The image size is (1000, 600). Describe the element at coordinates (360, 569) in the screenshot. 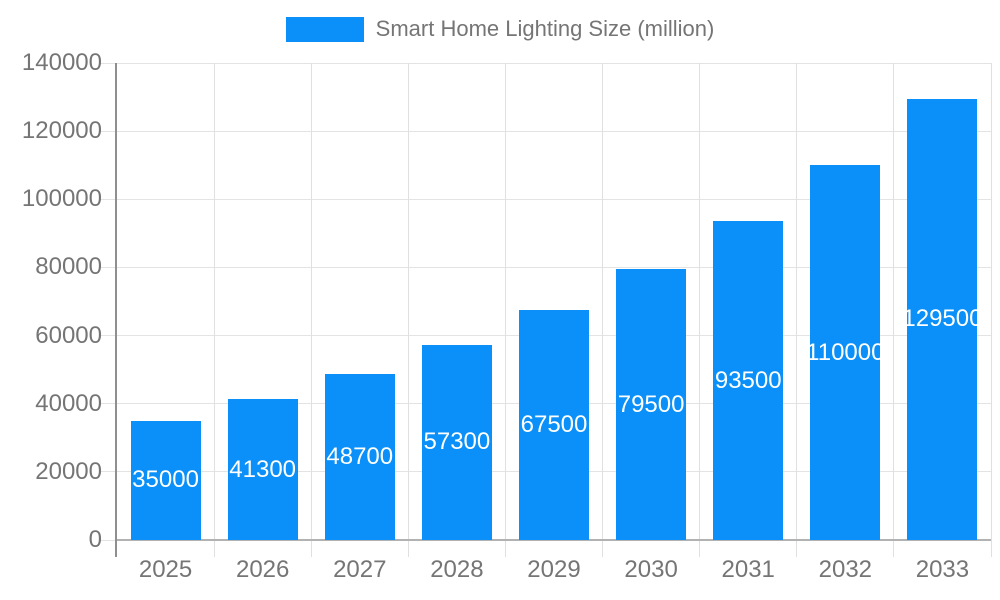

I see `x-axis-tick-label: 2027` at that location.